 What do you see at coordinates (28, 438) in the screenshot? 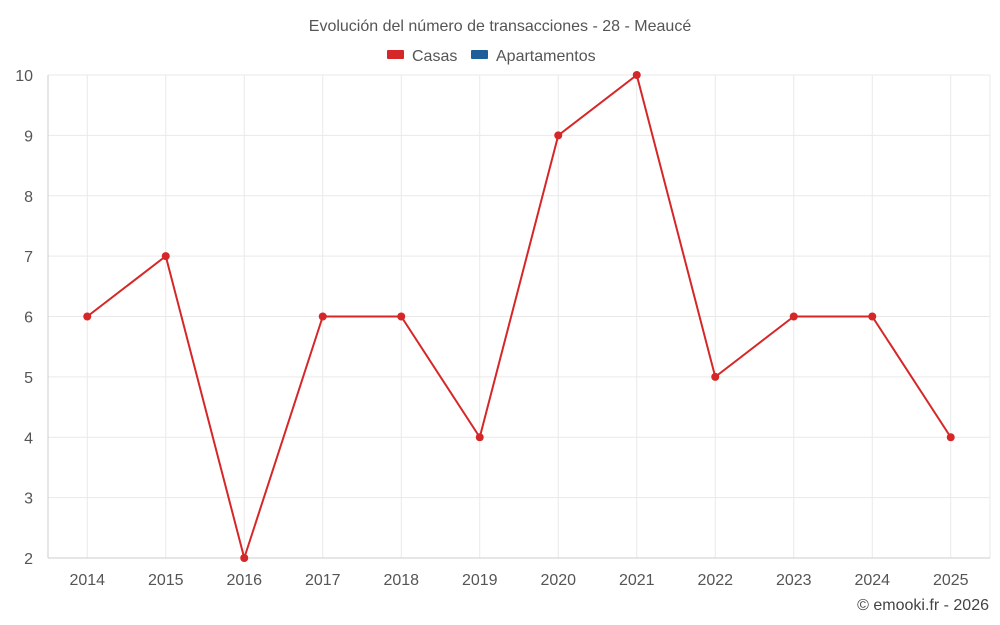
I see `y-tick-label: 4` at bounding box center [28, 438].